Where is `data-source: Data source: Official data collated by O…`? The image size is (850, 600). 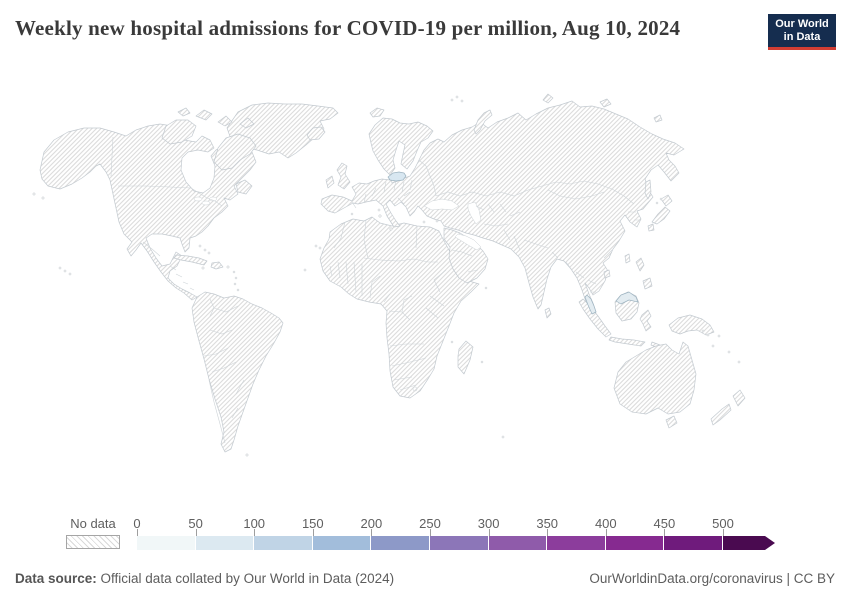 data-source: Data source: Official data collated by O… is located at coordinates (204, 578).